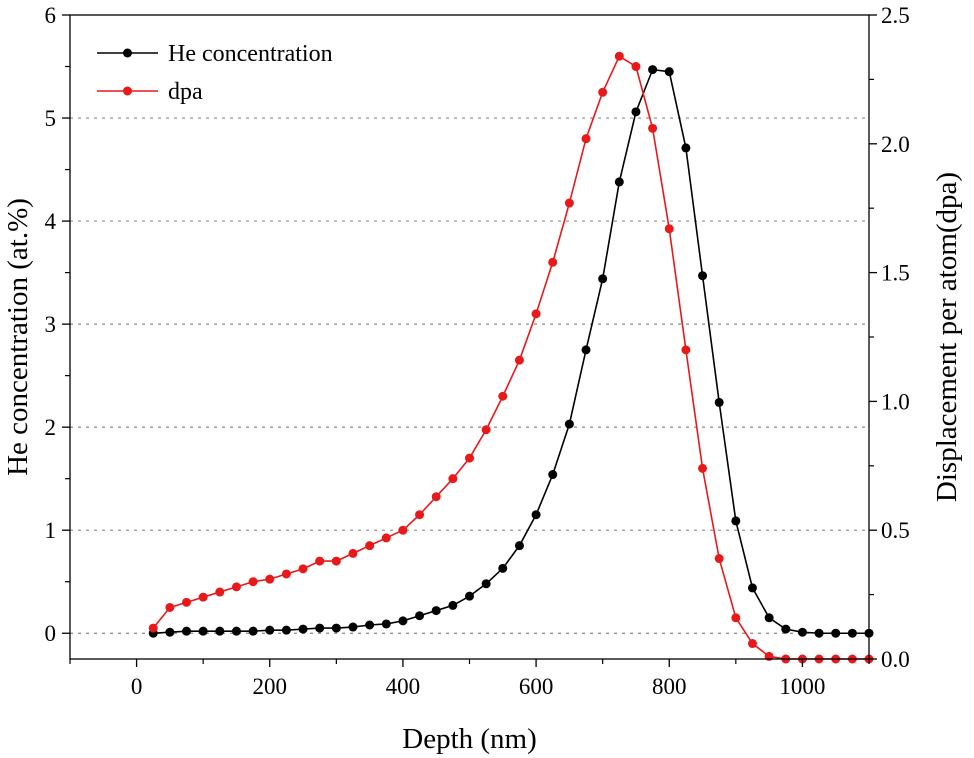 The image size is (974, 758). Describe the element at coordinates (51, 633) in the screenshot. I see `y-tick-label: 0` at that location.